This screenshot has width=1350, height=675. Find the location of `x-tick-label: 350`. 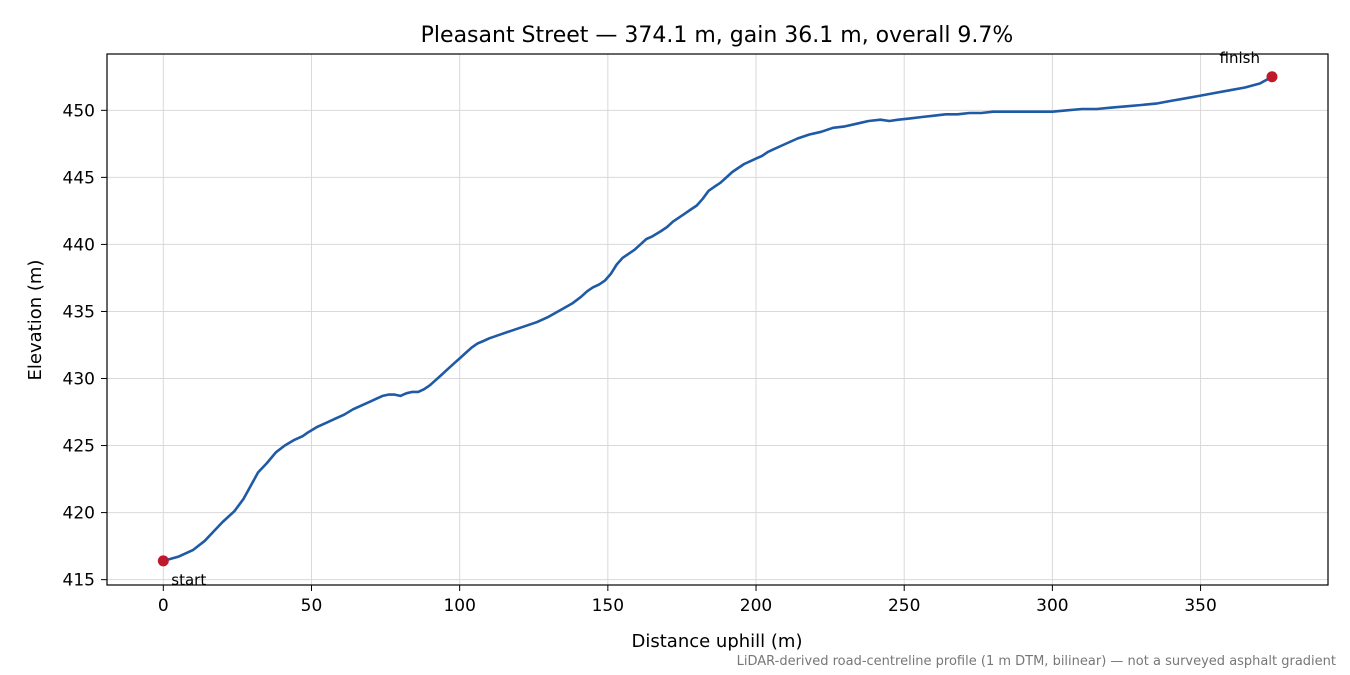

x-tick-label: 350 is located at coordinates (1200, 606).